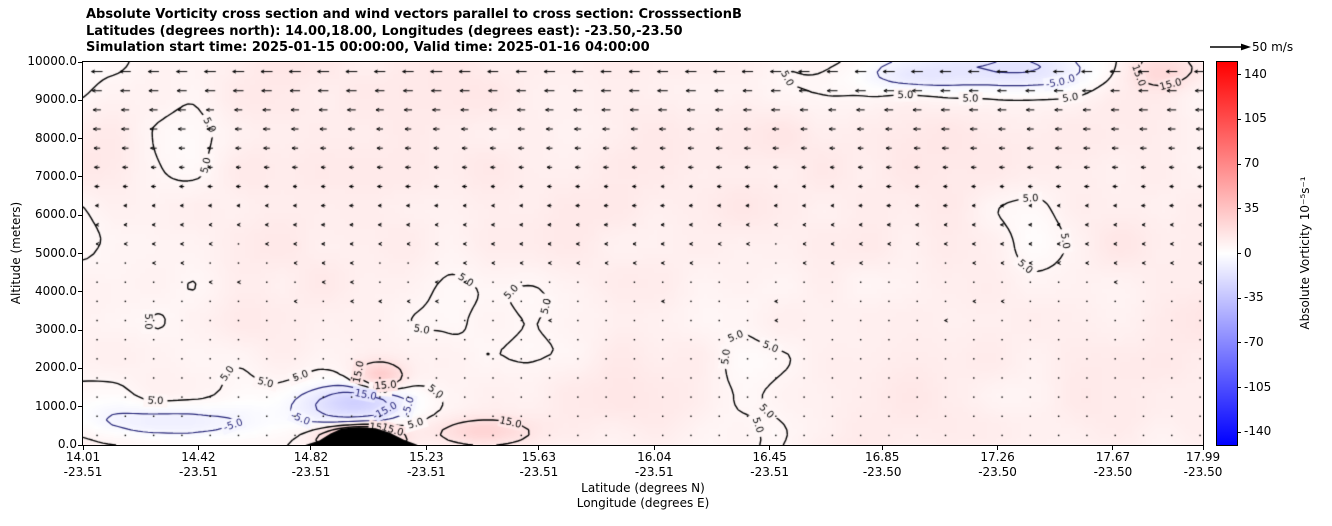 The image size is (1332, 526). What do you see at coordinates (56, 99) in the screenshot?
I see `y-tick-label: 9000.0` at bounding box center [56, 99].